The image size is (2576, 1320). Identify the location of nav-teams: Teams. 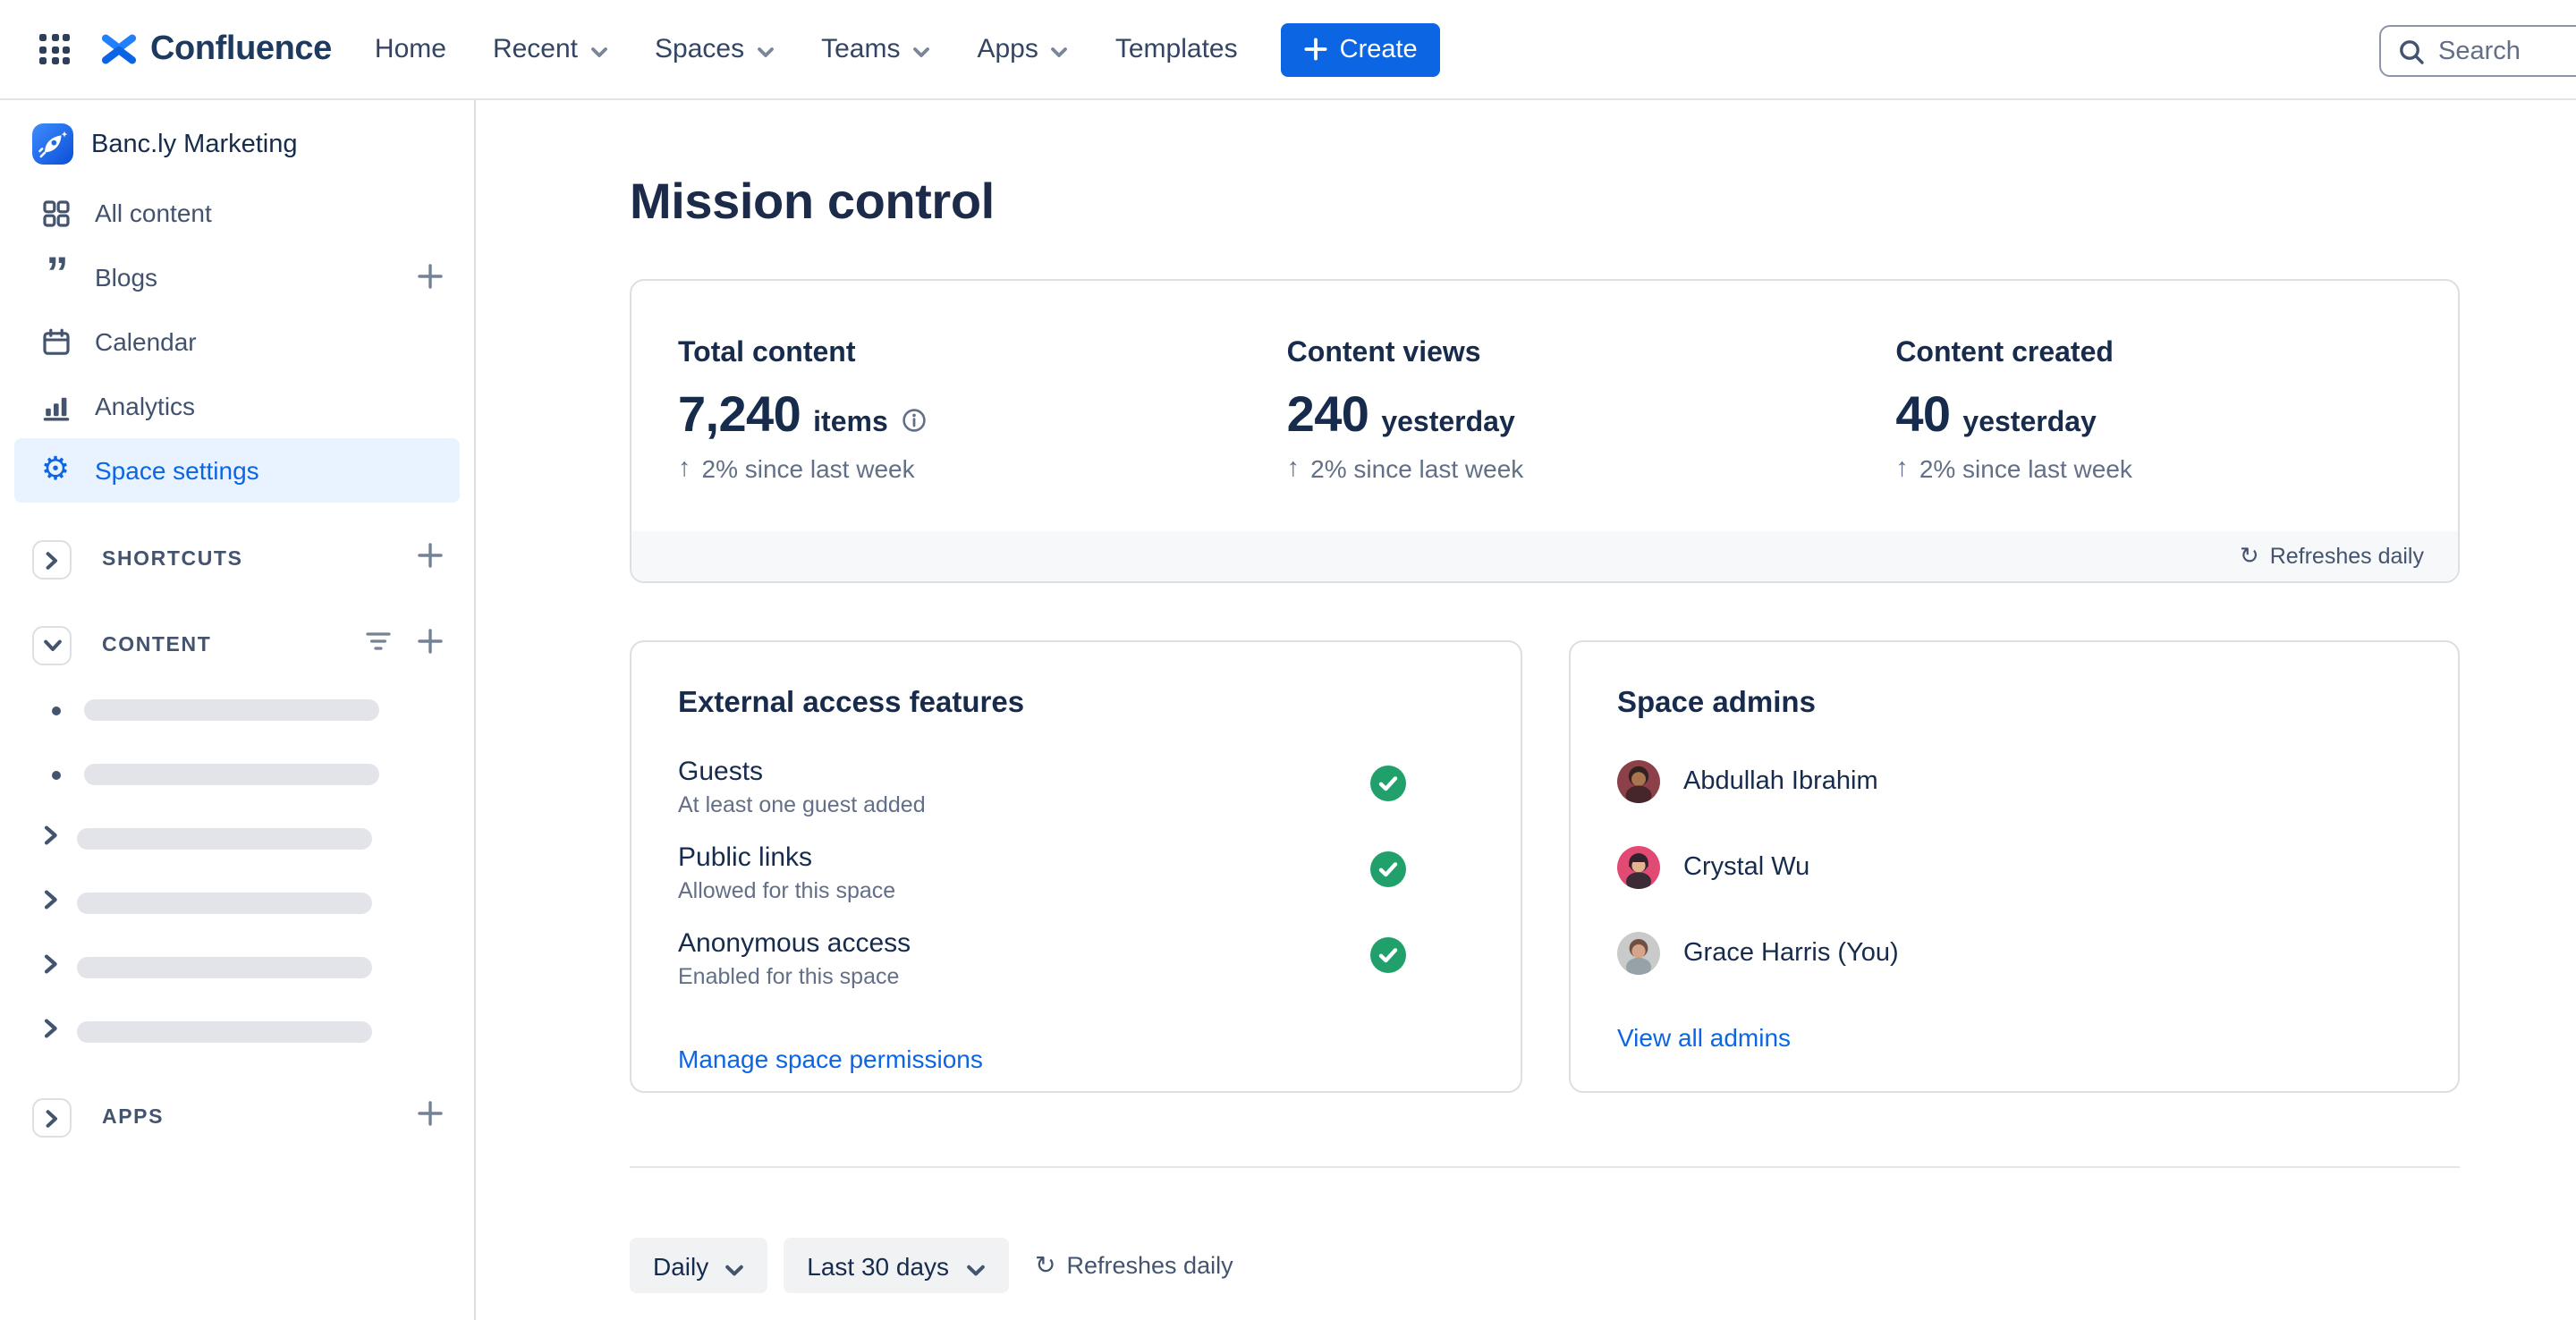
(875, 49).